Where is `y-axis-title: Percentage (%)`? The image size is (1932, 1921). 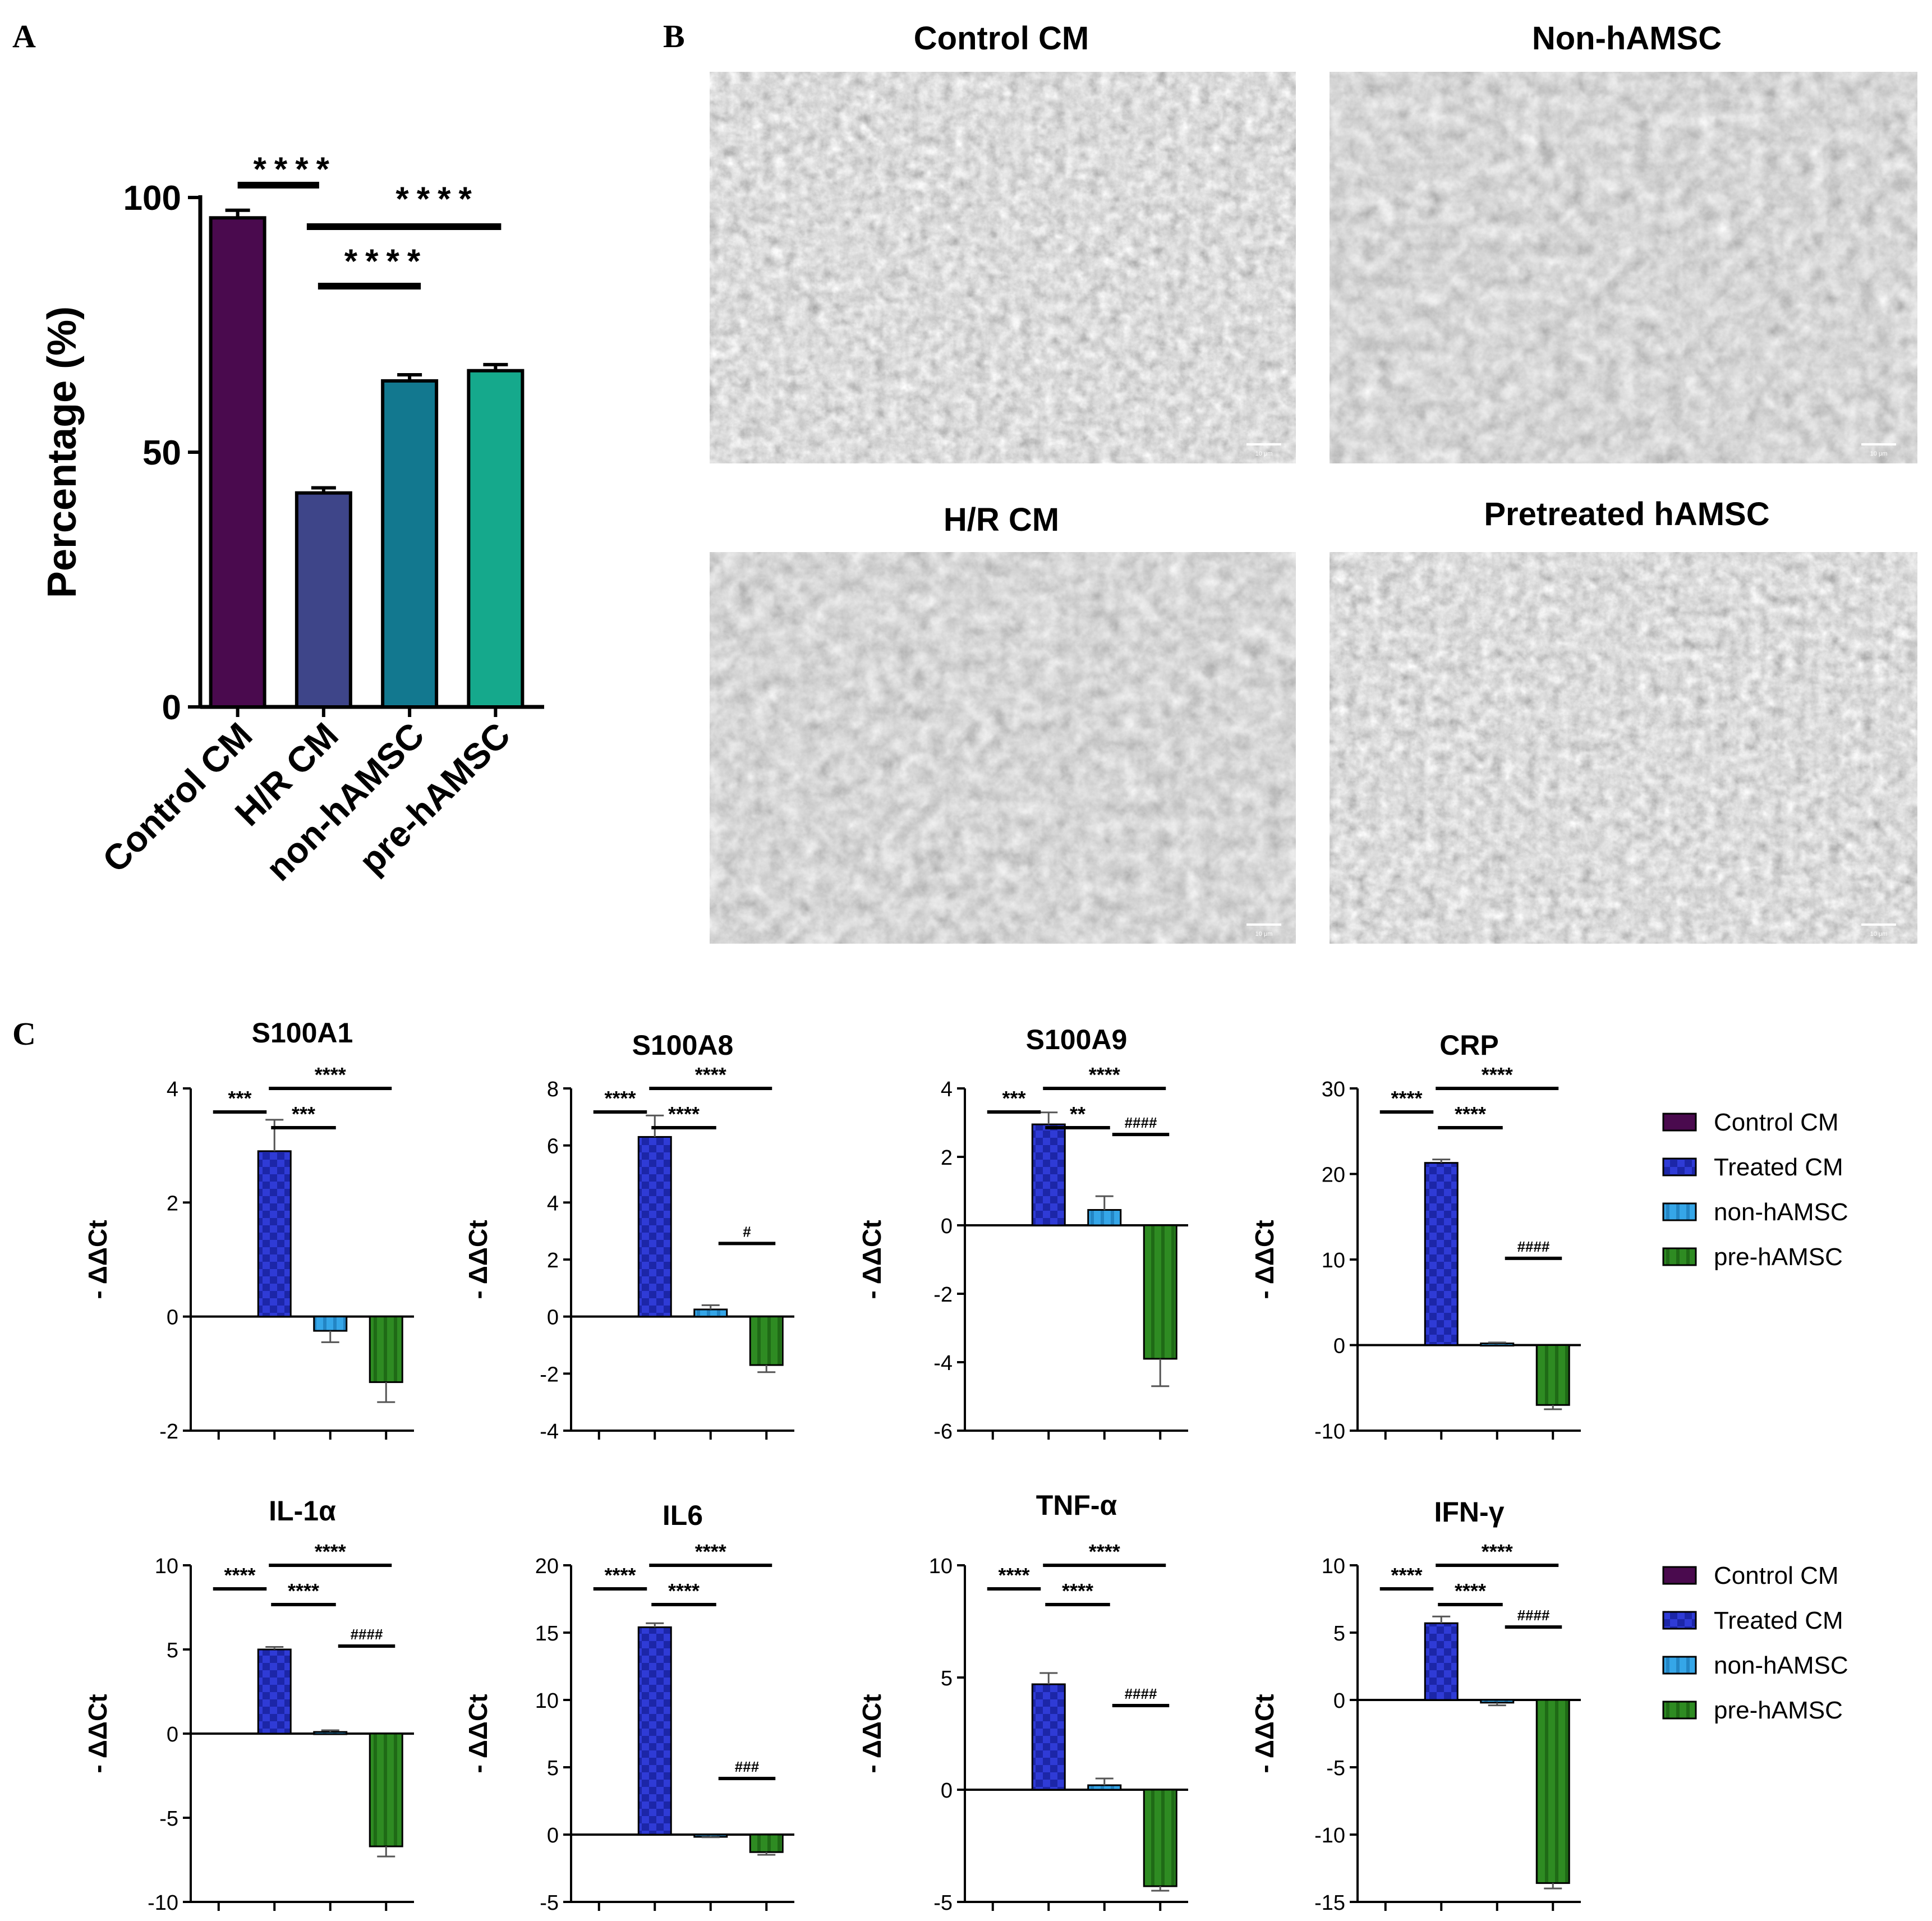
y-axis-title: Percentage (%) is located at coordinates (62, 452).